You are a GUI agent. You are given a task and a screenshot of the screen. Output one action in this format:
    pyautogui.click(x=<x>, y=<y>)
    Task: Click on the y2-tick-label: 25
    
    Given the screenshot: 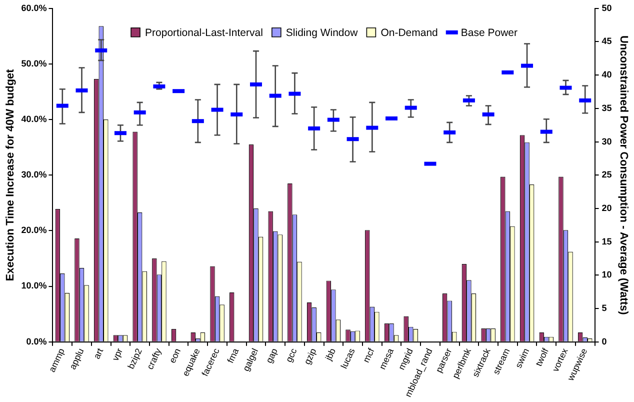 What is the action you would take?
    pyautogui.click(x=607, y=175)
    